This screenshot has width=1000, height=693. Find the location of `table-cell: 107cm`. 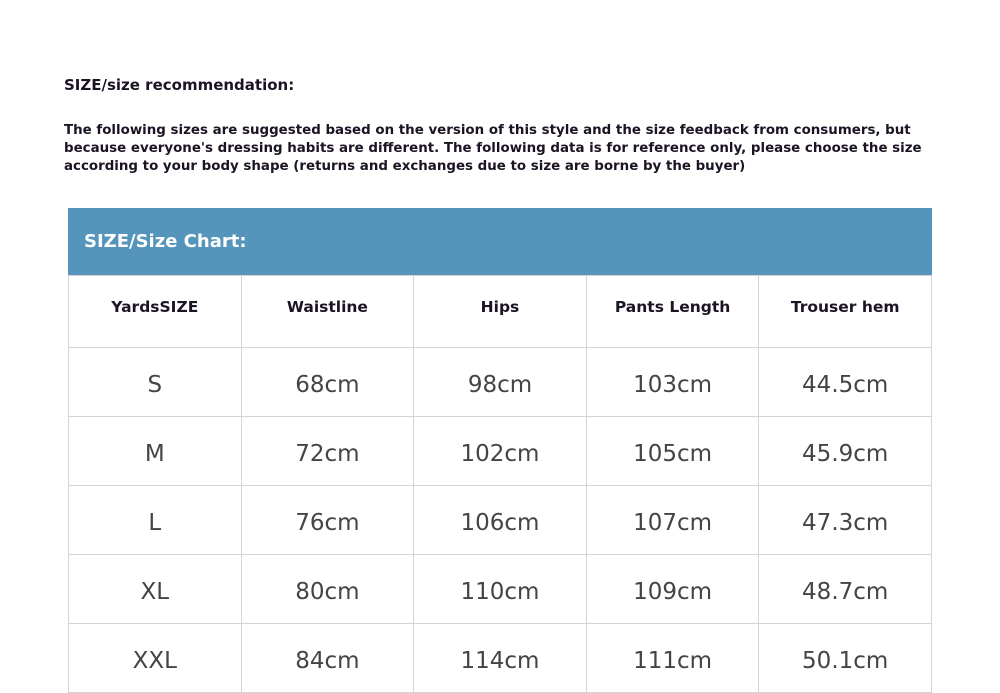

table-cell: 107cm is located at coordinates (672, 520).